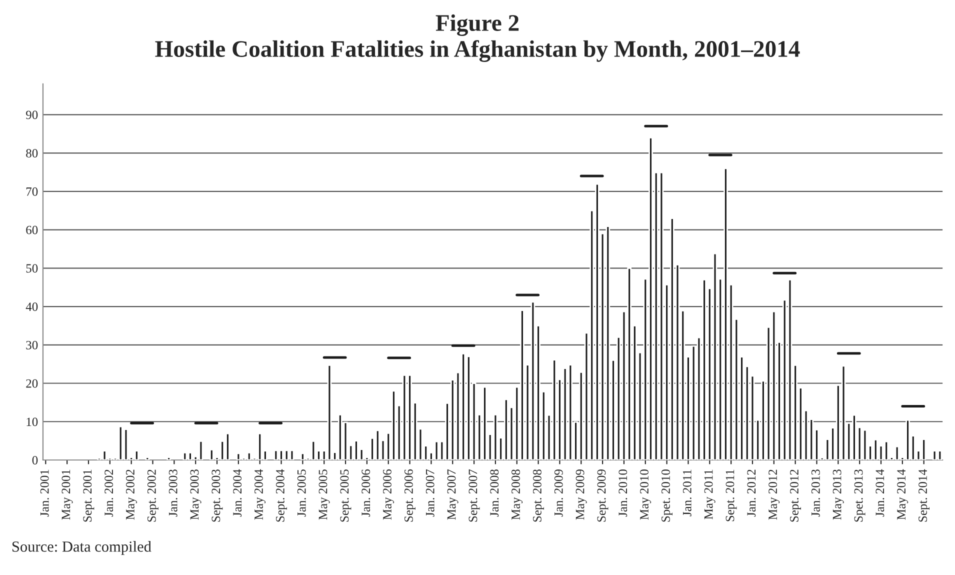  I want to click on x-tick-label: Jan. 2011, so click(687, 493).